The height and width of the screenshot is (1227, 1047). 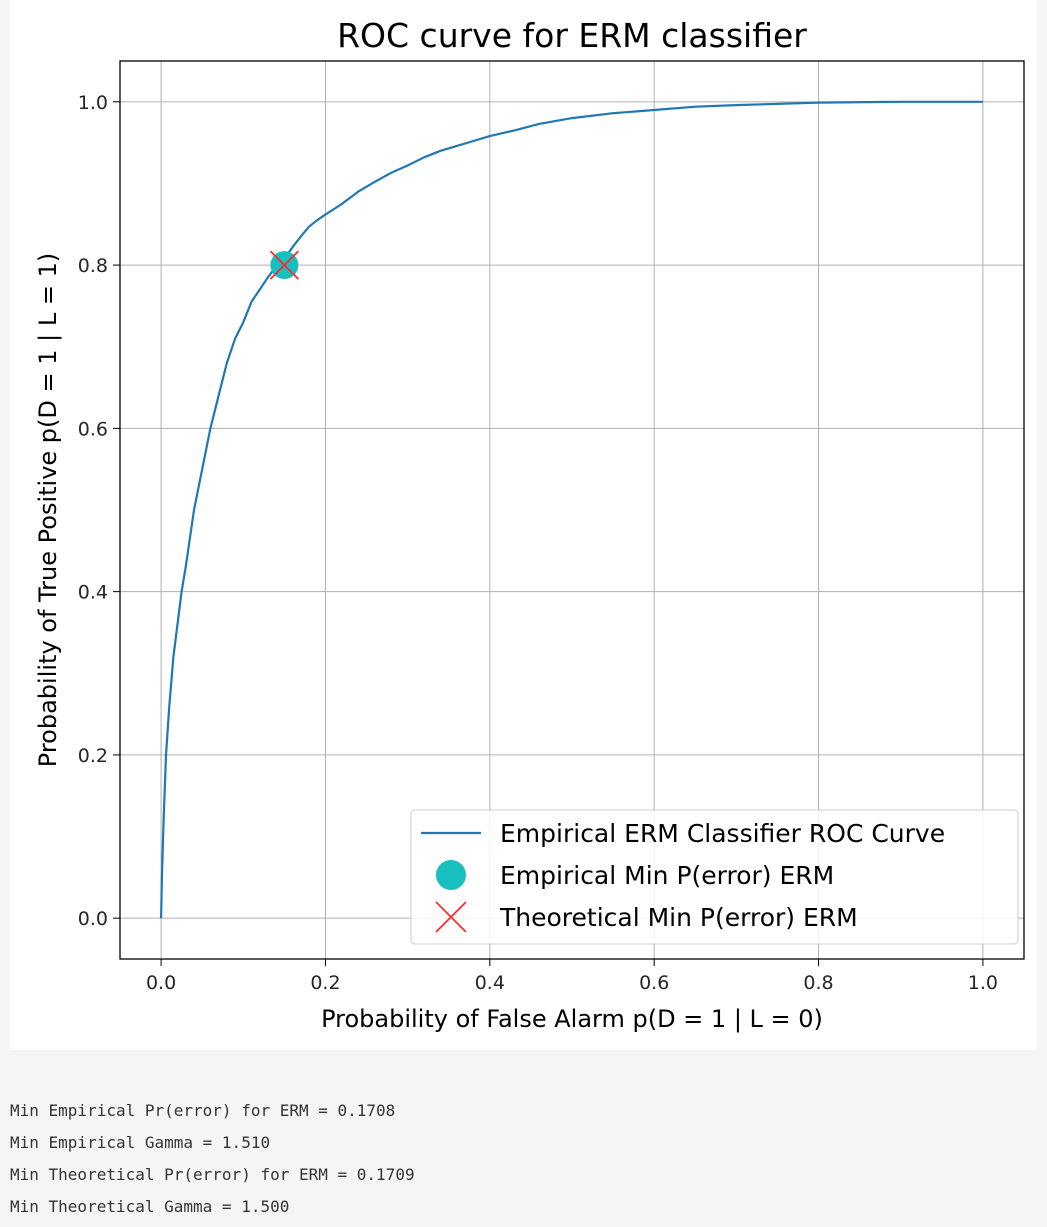 What do you see at coordinates (203, 1110) in the screenshot?
I see `output-line-empirical-error: Min Empirical Pr(error) for ERM = 0.1708` at bounding box center [203, 1110].